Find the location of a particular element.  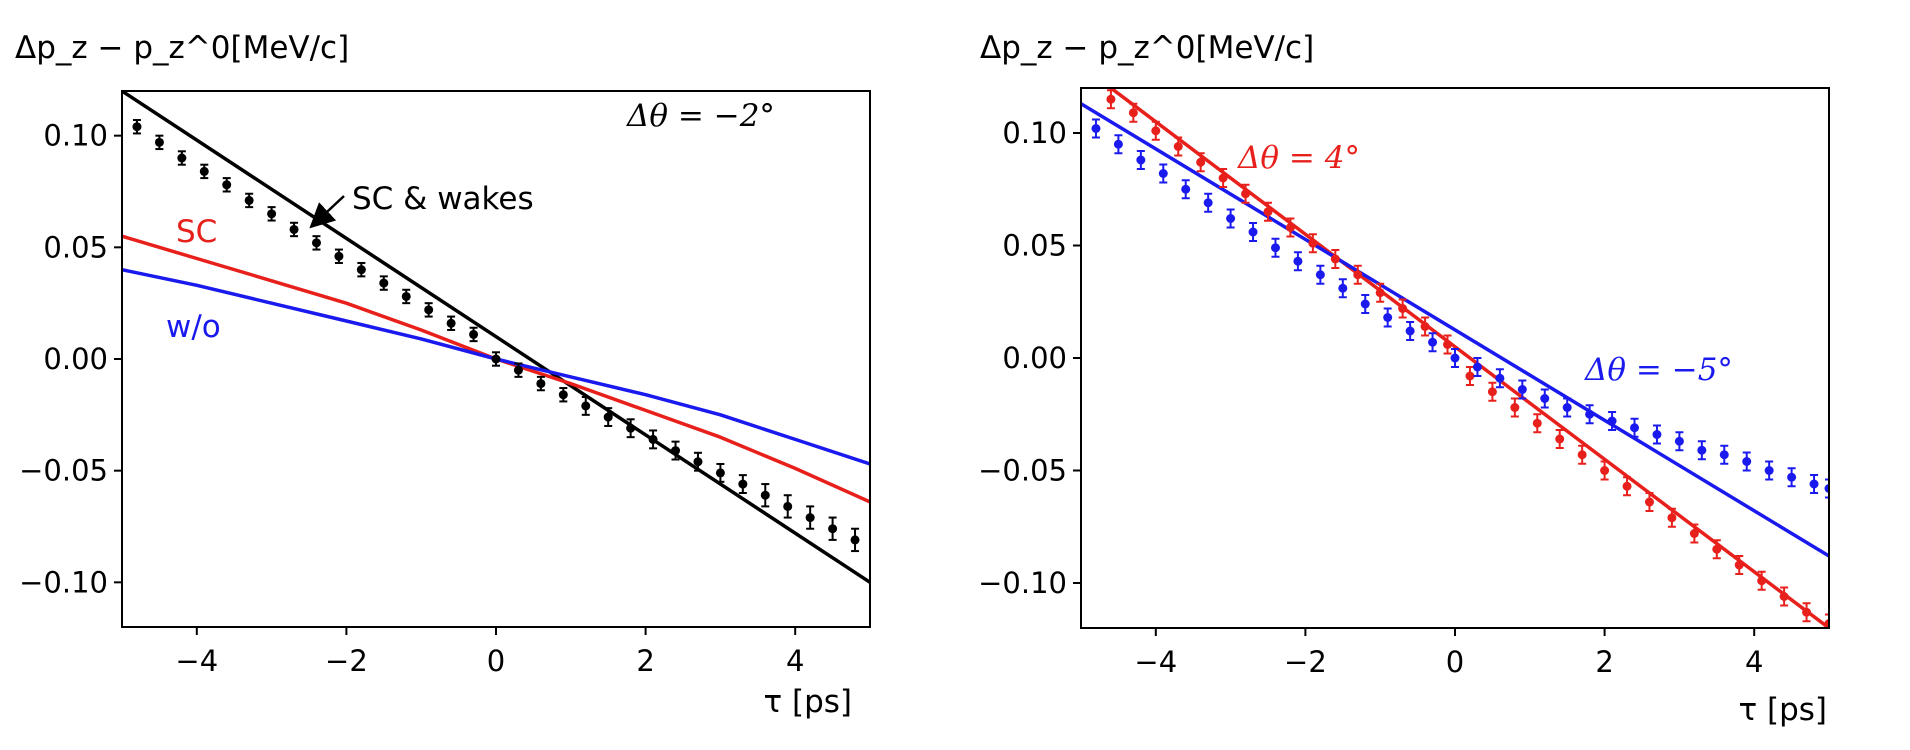

left-annotation-without: w/o is located at coordinates (193, 327).